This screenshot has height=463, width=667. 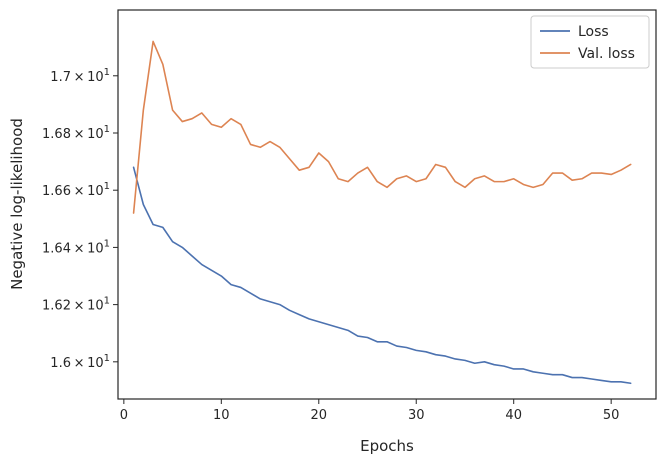 What do you see at coordinates (319, 415) in the screenshot?
I see `x-tick-label: 20` at bounding box center [319, 415].